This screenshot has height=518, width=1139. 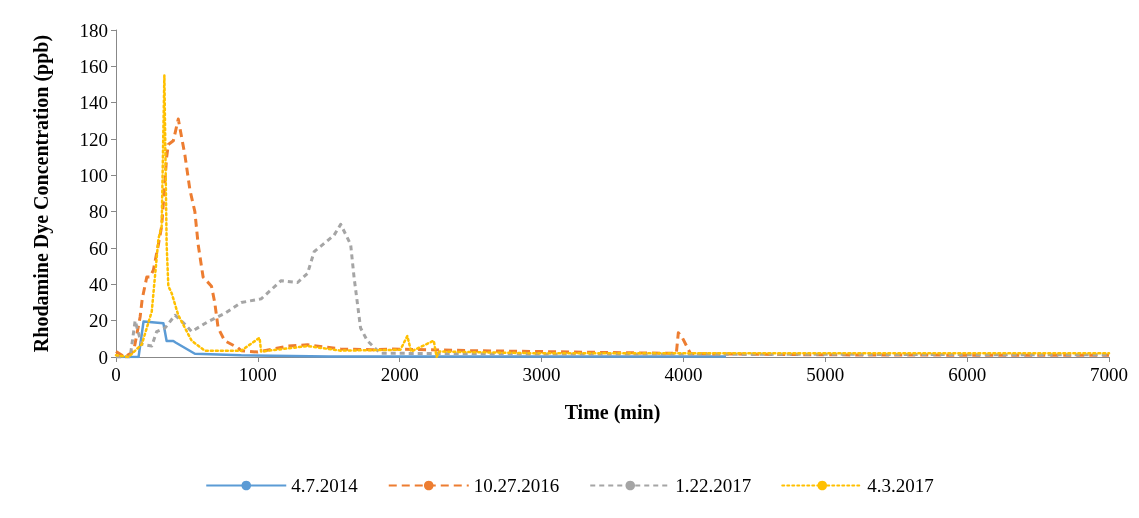 I want to click on x-tick-label: 1000, so click(x=257, y=374).